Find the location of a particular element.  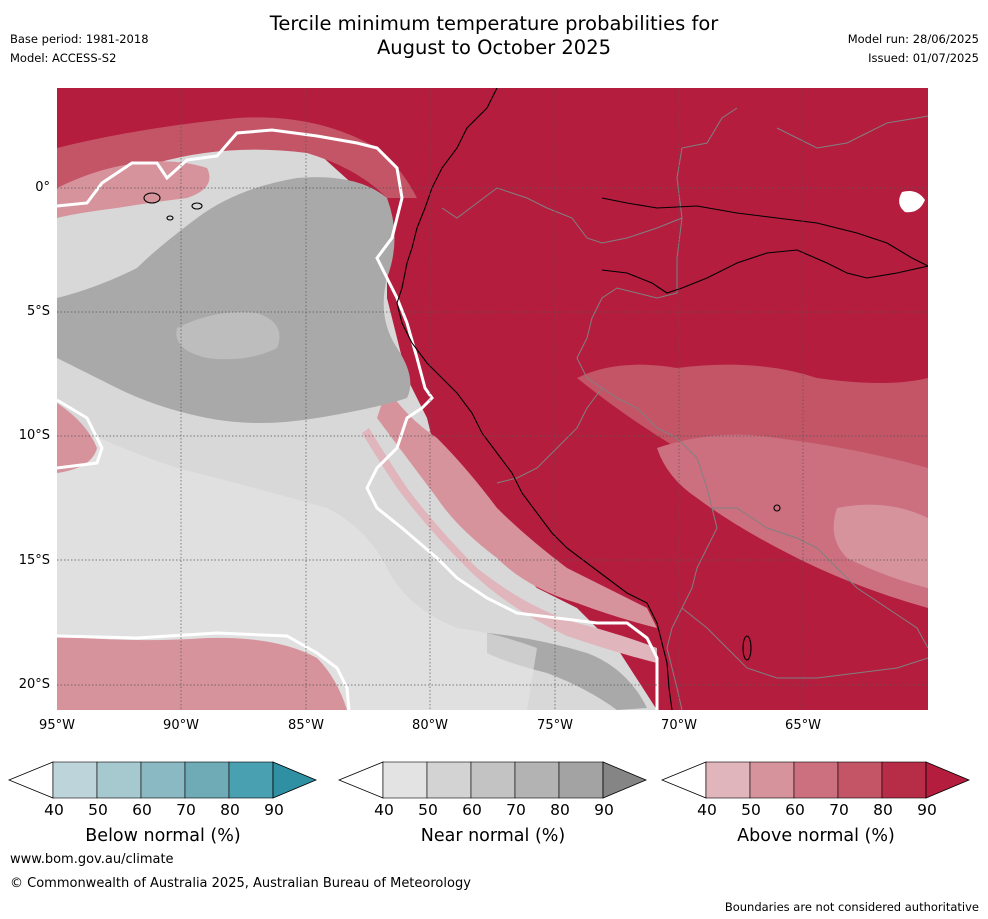

lat-tick-label: 10°S is located at coordinates (34, 435).